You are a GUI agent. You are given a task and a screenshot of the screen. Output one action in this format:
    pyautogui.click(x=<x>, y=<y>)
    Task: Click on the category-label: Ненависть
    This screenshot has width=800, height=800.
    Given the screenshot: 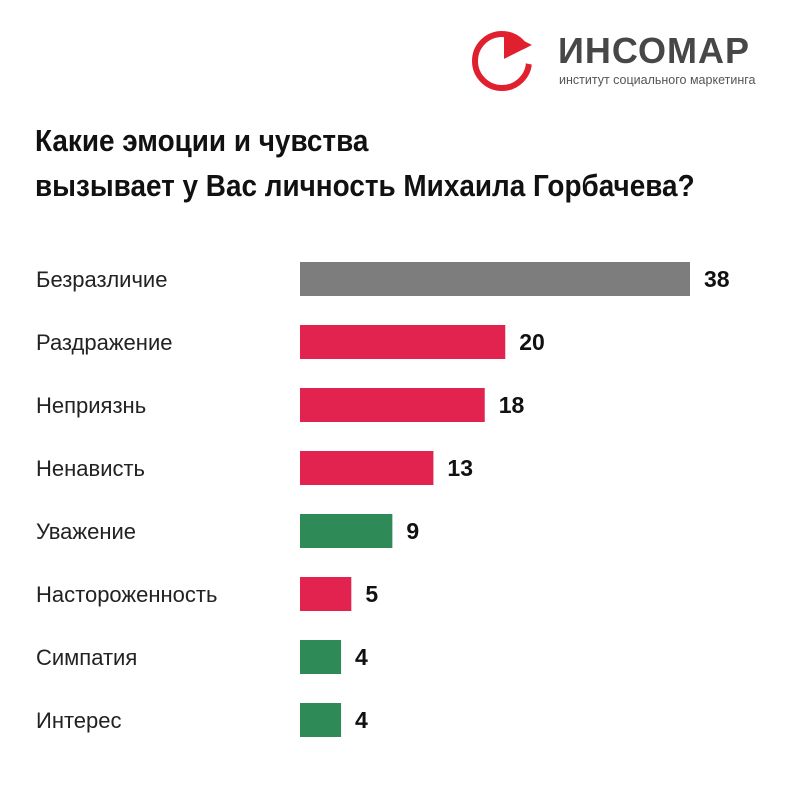 What is the action you would take?
    pyautogui.click(x=90, y=468)
    